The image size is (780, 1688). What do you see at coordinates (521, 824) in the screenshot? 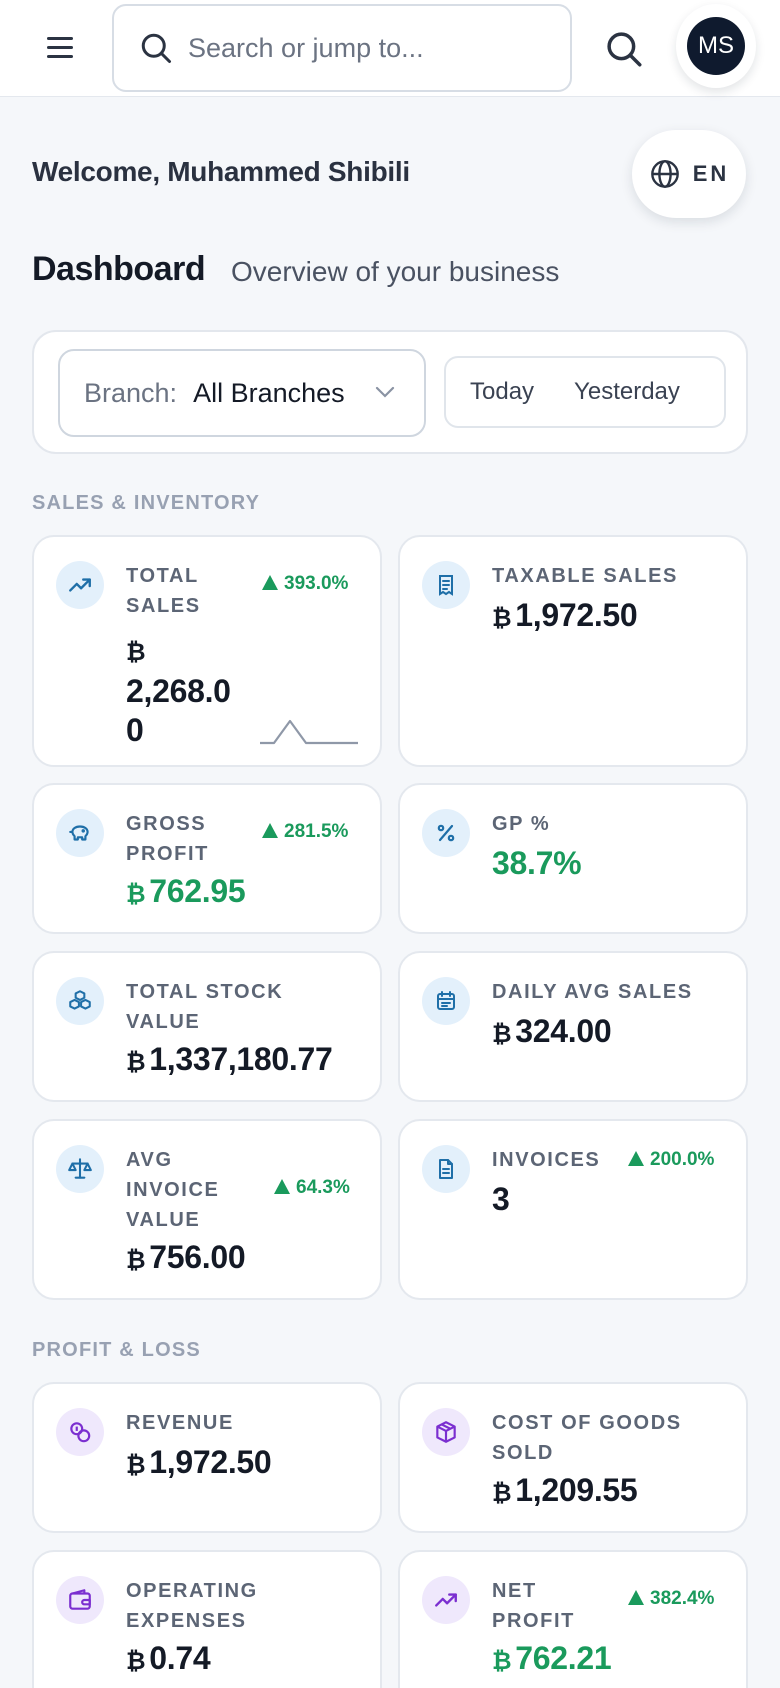
I see `card-label: GP %` at bounding box center [521, 824].